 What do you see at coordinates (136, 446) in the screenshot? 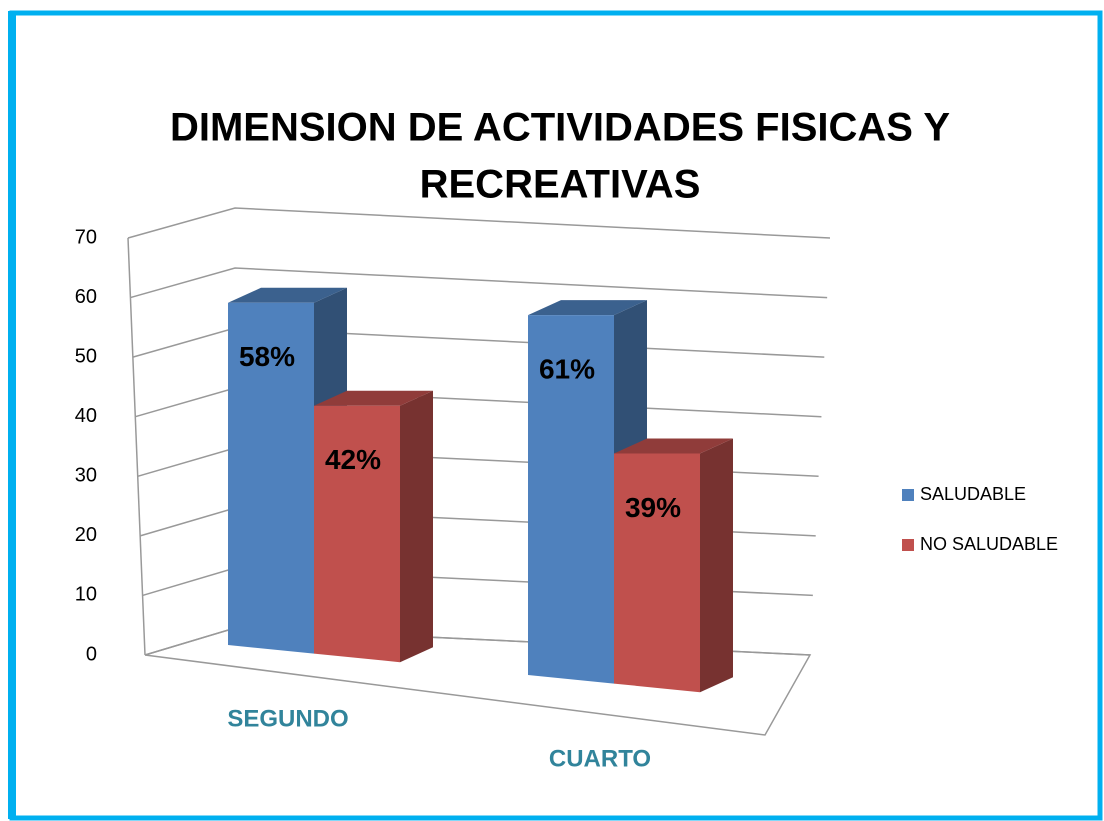
I see `side-wall-edge` at bounding box center [136, 446].